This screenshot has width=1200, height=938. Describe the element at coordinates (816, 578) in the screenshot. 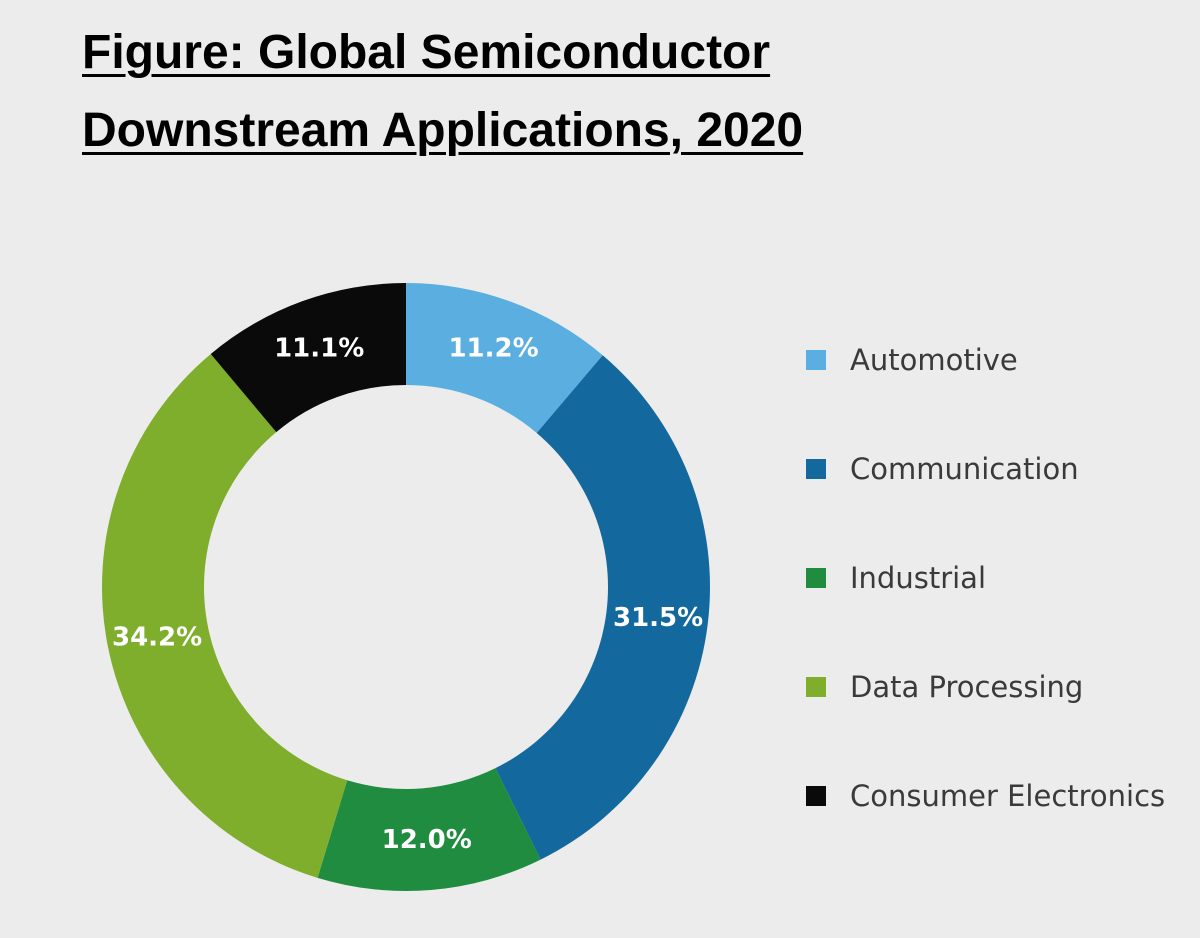

I see `legend-swatch-industrial` at that location.